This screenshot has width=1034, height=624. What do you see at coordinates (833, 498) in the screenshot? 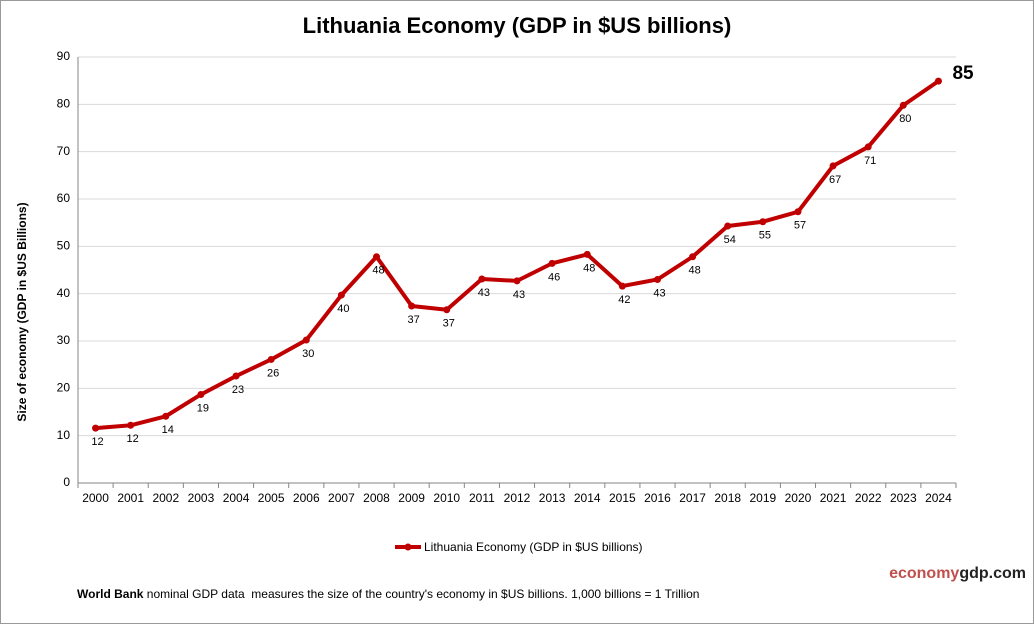
I see `x-tick-label: 2021` at bounding box center [833, 498].